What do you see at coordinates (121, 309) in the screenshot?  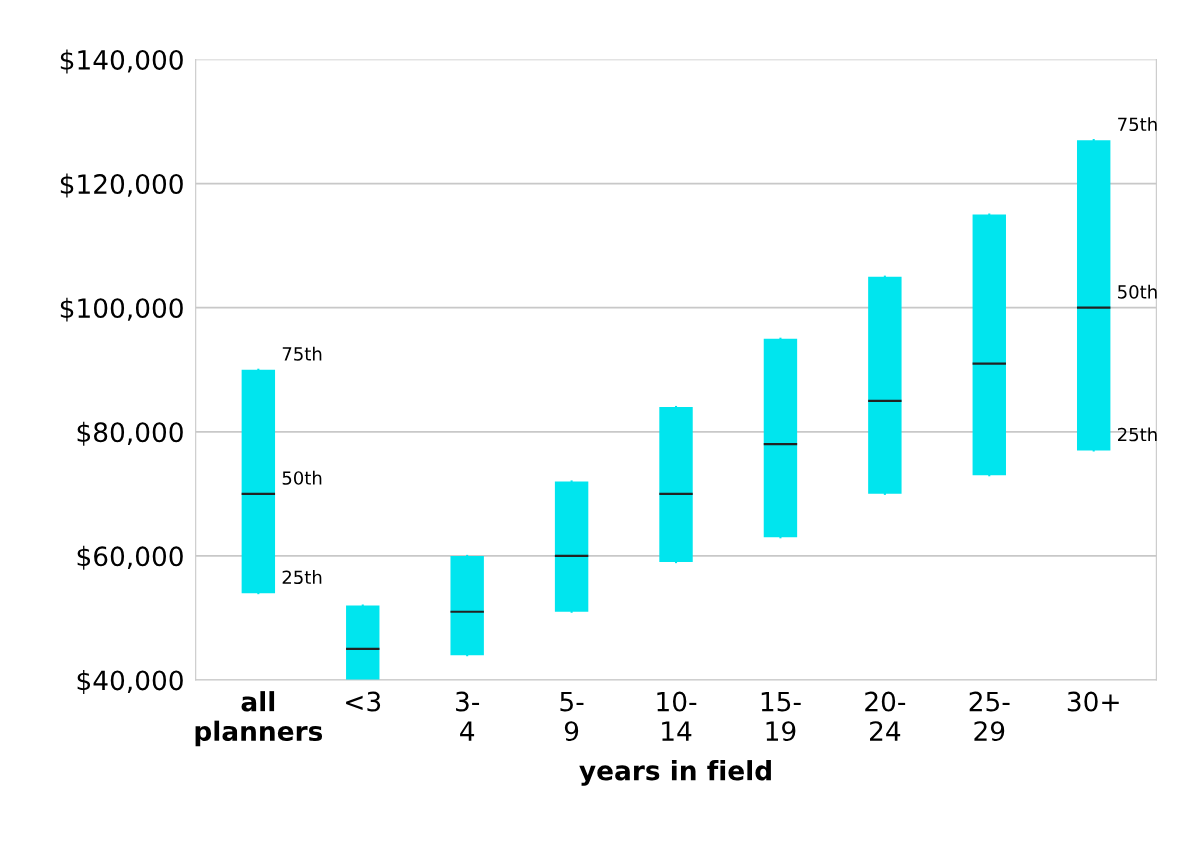 I see `y-tick-label: $100,000` at bounding box center [121, 309].